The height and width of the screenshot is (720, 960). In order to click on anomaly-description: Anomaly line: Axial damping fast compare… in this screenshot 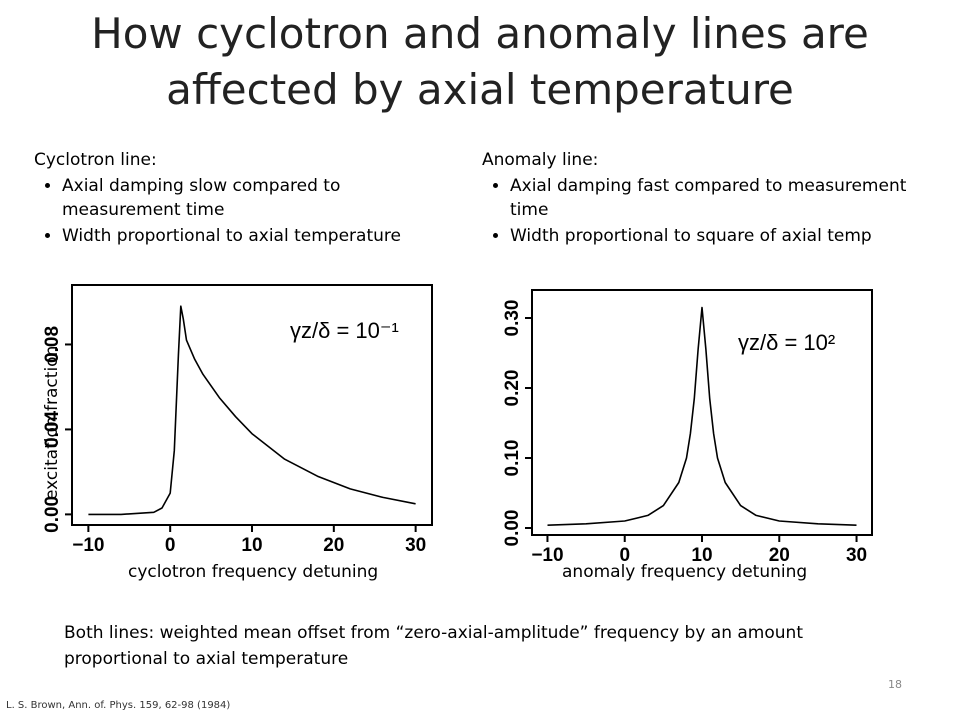, I will do `click(712, 199)`.